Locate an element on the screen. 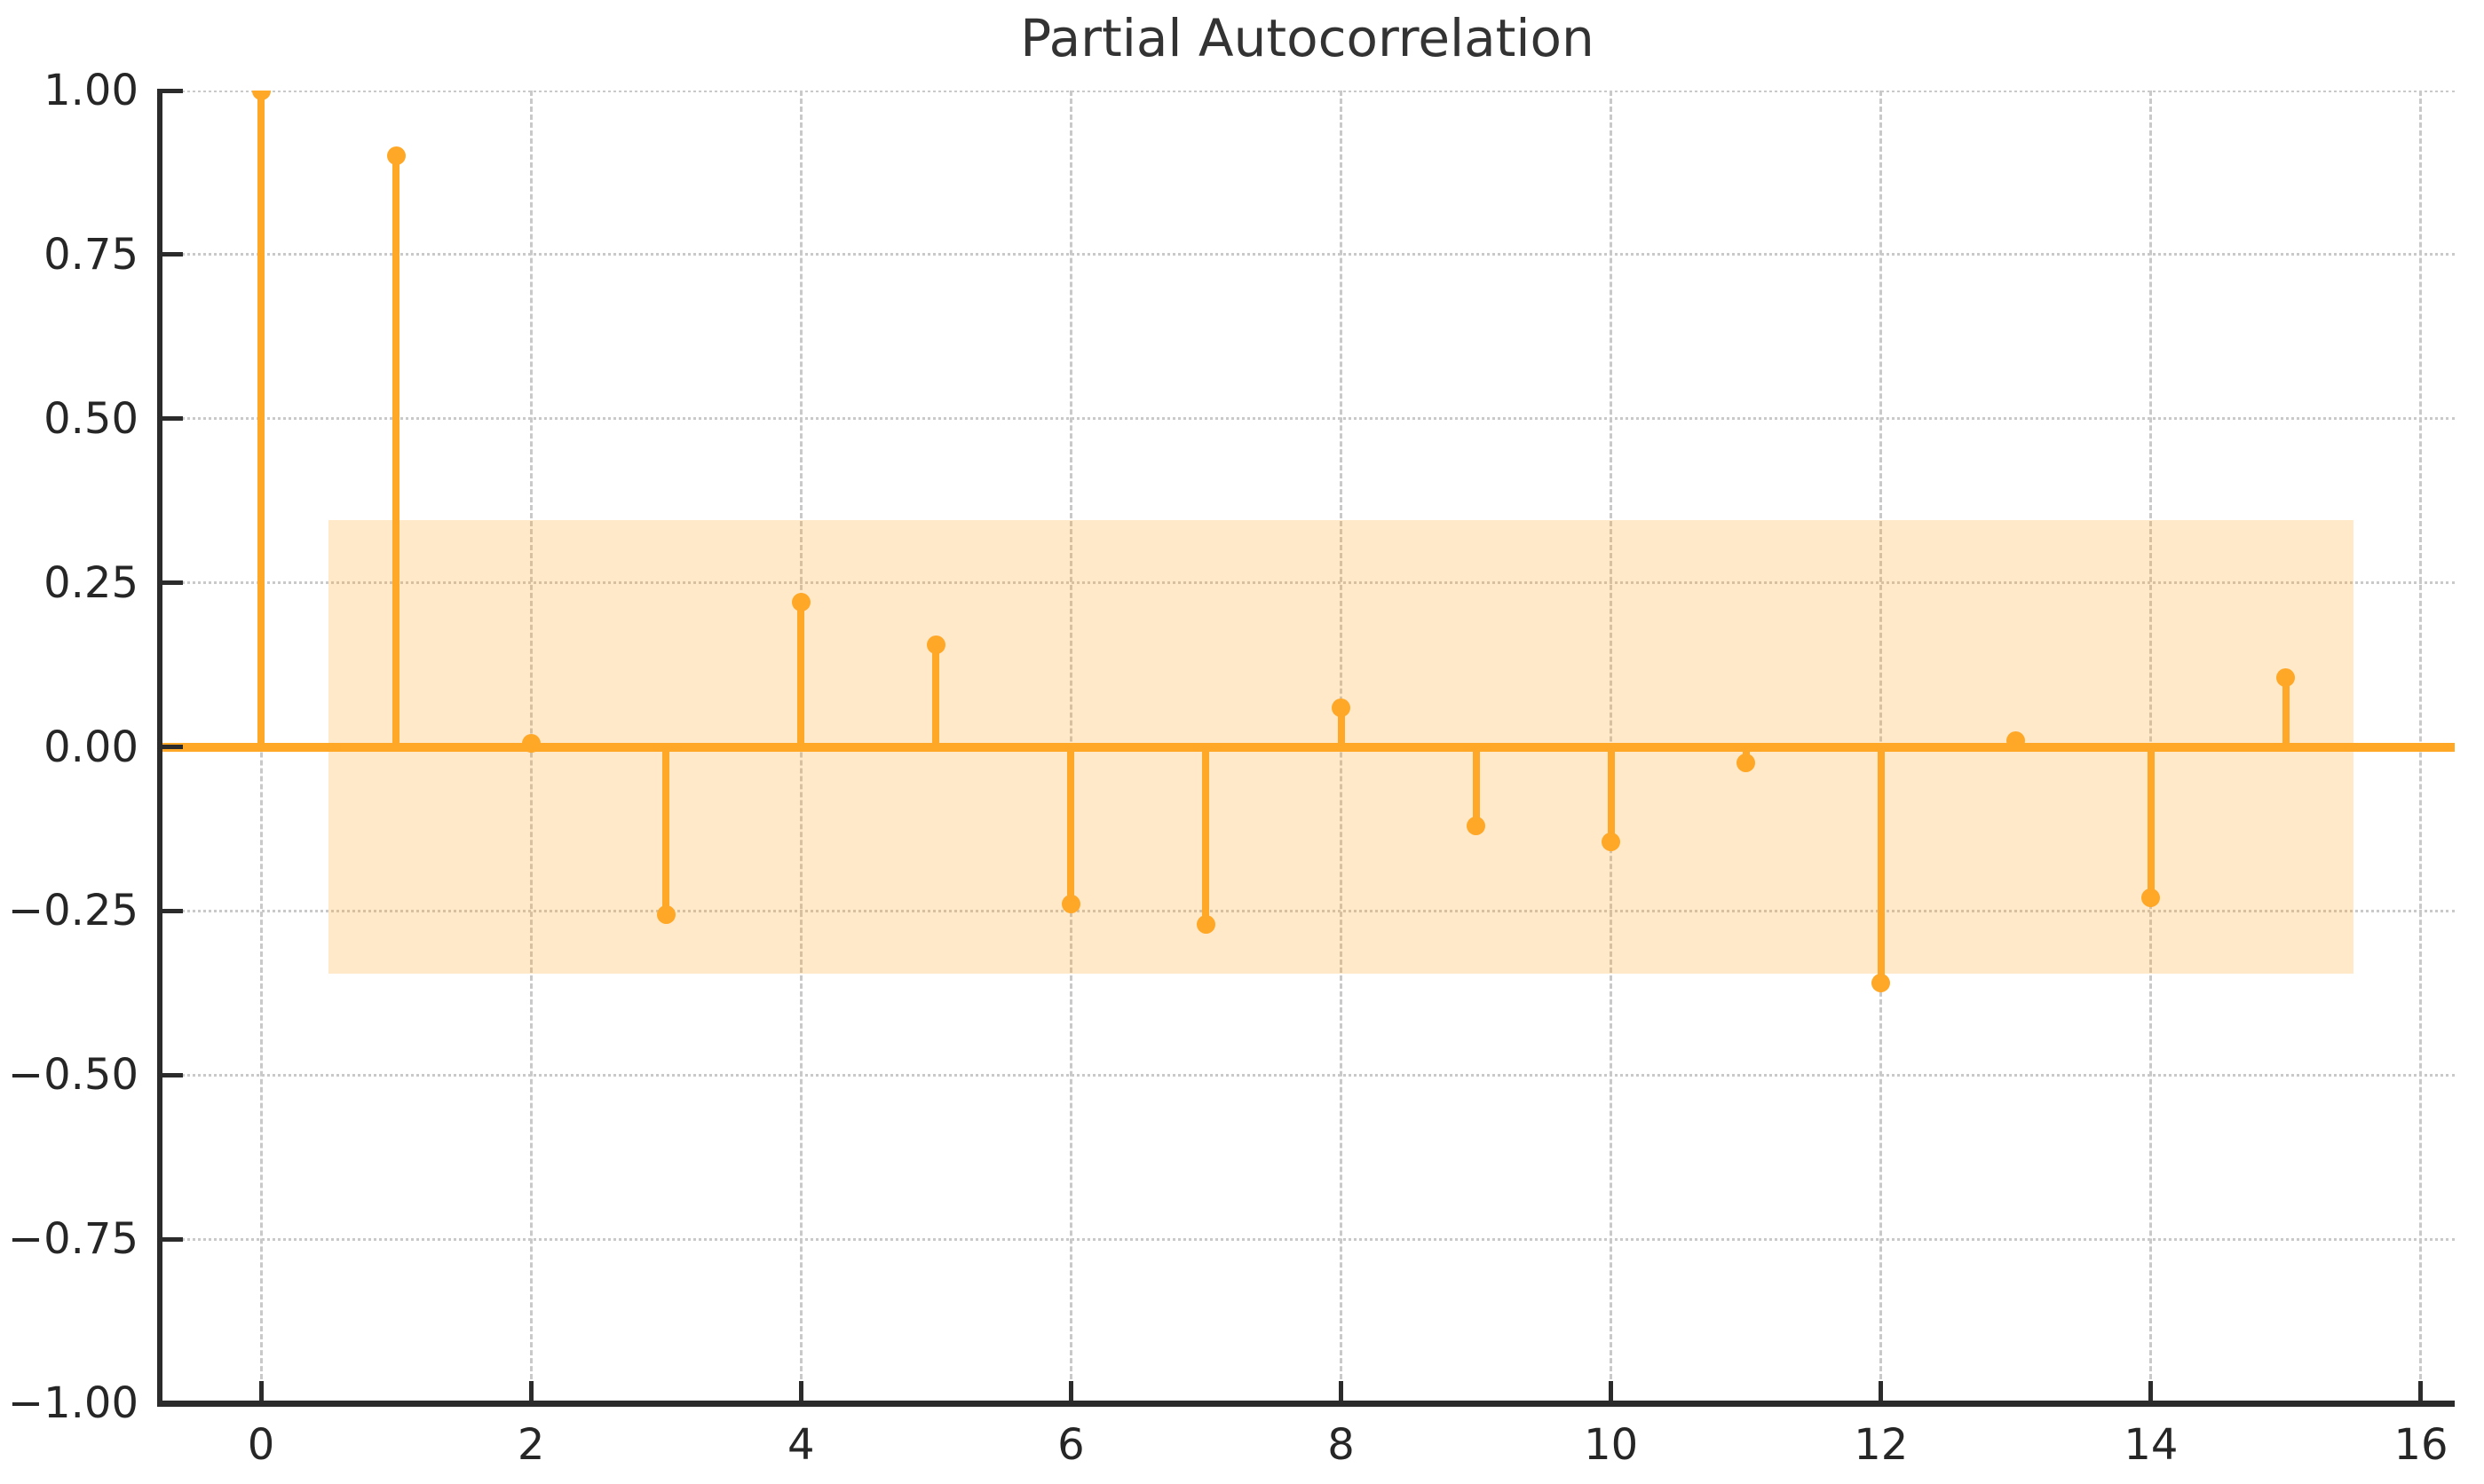 This screenshot has height=1484, width=2484. y-tick-label: 0.50 is located at coordinates (91, 419).